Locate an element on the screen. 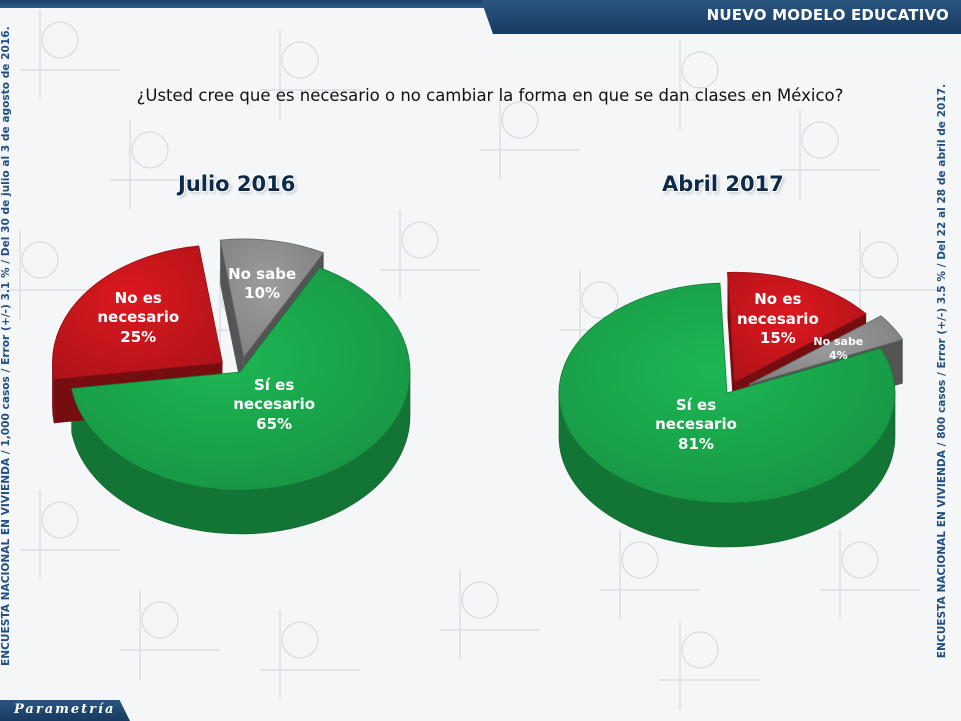  slice-label-line: 81% is located at coordinates (696, 443).